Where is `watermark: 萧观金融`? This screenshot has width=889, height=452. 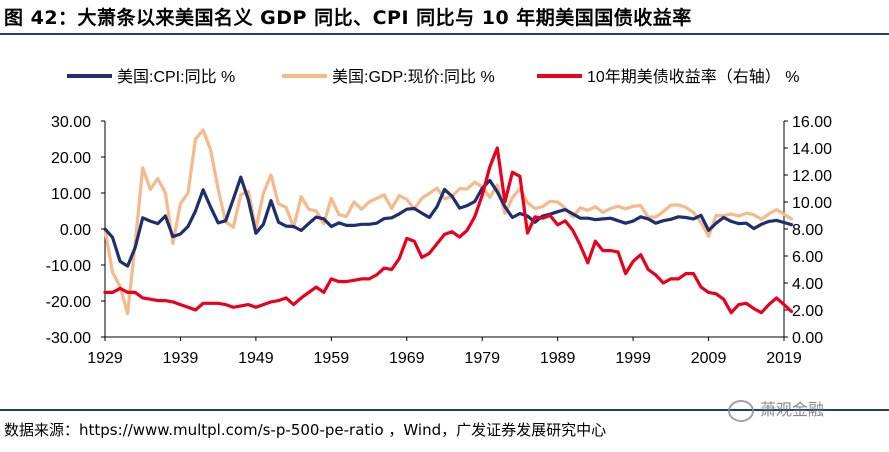
watermark: 萧观金融 is located at coordinates (776, 409).